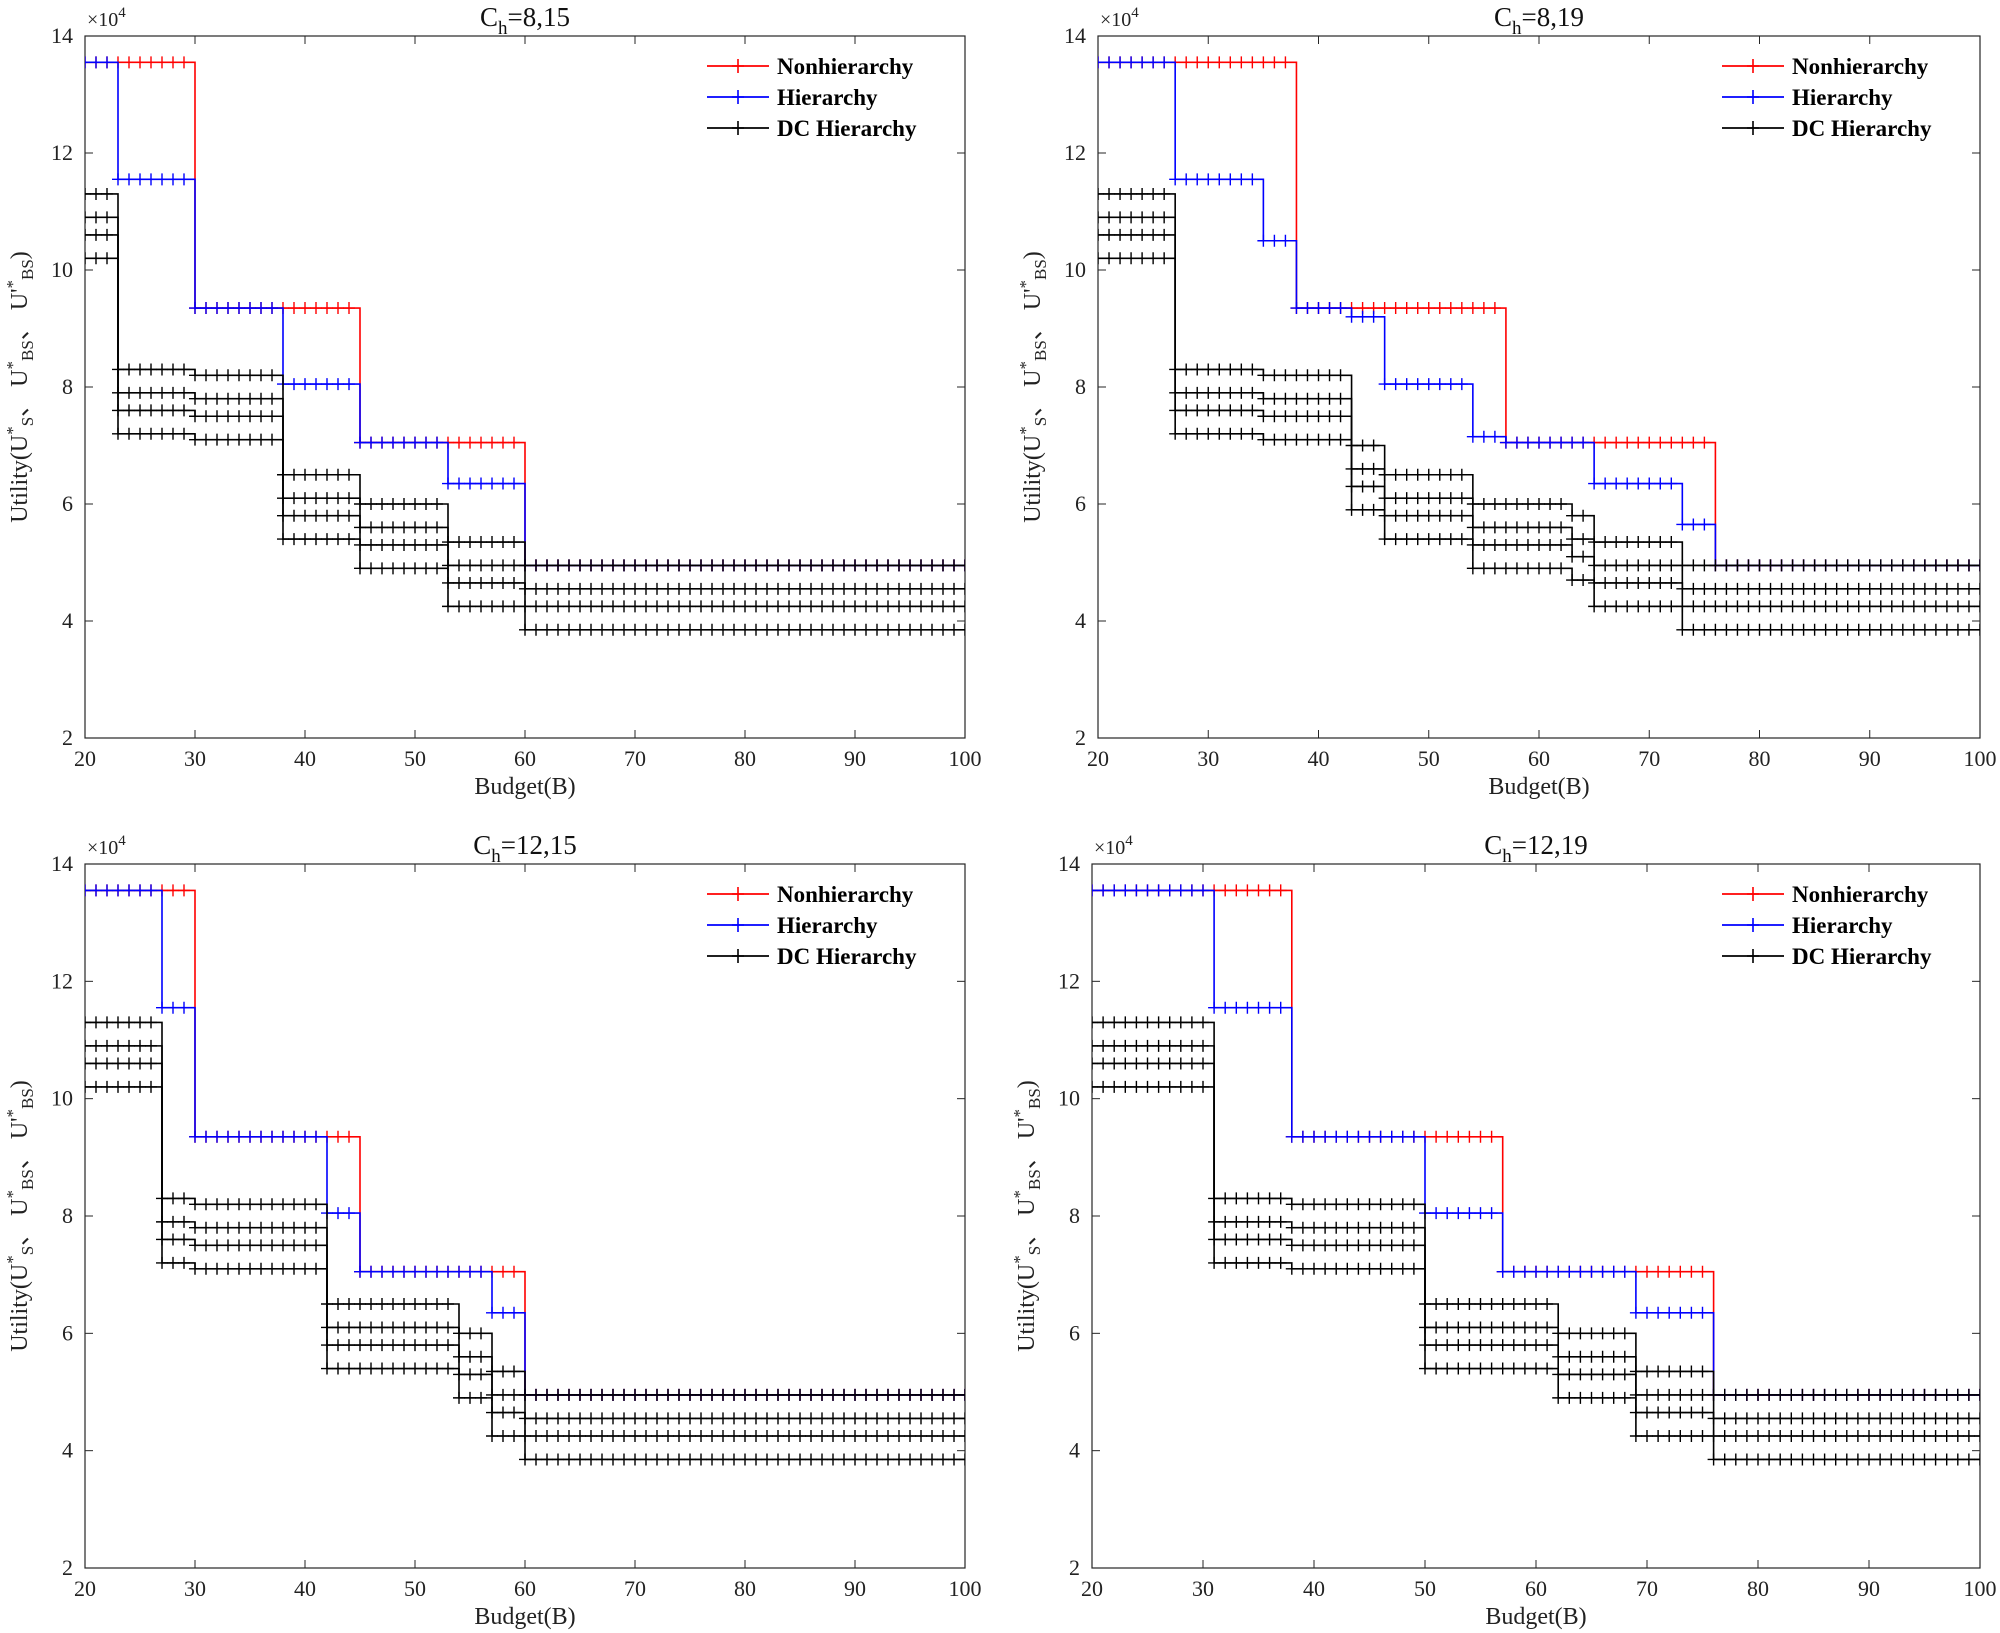 The image size is (2000, 1633). Describe the element at coordinates (1069, 980) in the screenshot. I see `y-tick-label: 12` at that location.